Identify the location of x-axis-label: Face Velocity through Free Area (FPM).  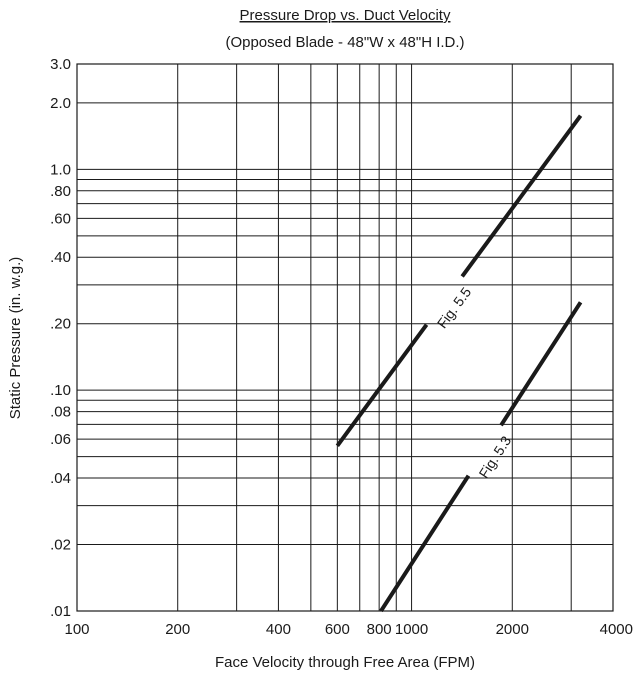
(345, 662).